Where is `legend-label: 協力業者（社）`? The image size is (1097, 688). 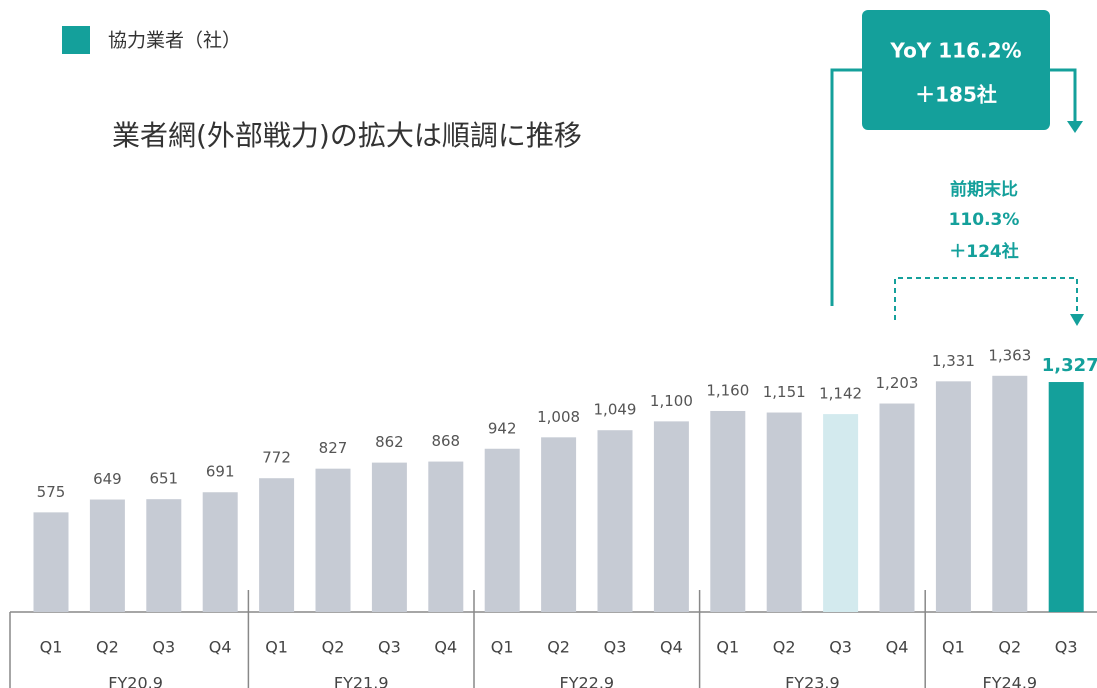
legend-label: 協力業者（社） is located at coordinates (174, 41).